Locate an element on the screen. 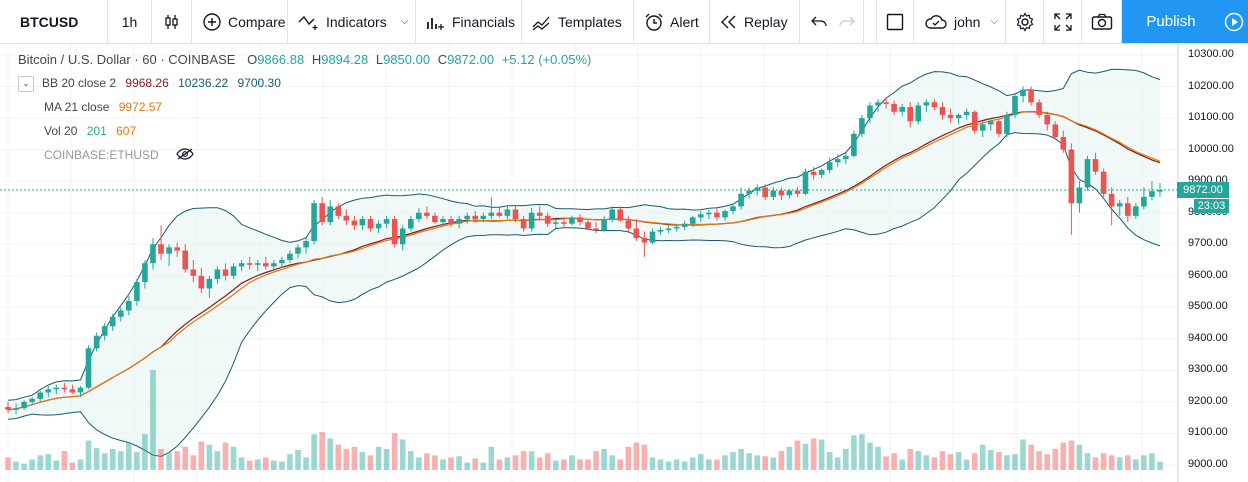 The image size is (1248, 482). legend-bb-row: ⌄ BB 20 close 2 9968.26 10236.22 9700.30 is located at coordinates (149, 84).